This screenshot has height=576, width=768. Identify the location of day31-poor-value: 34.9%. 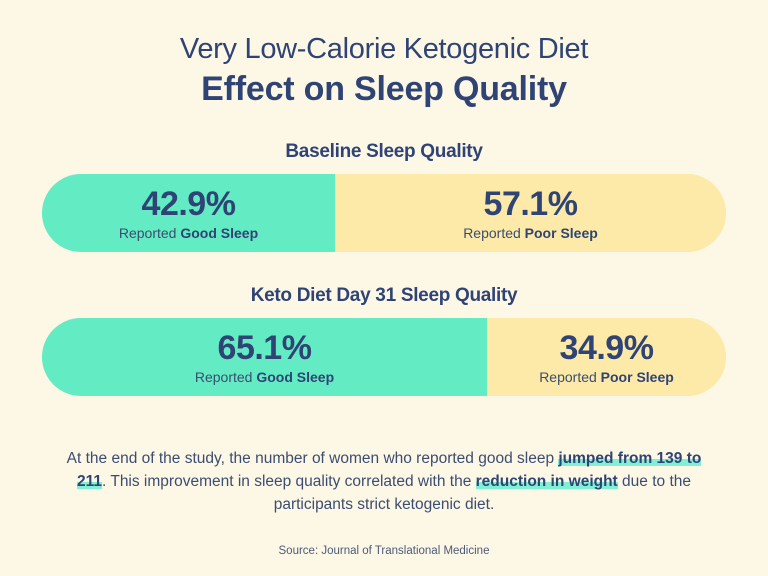
(606, 347).